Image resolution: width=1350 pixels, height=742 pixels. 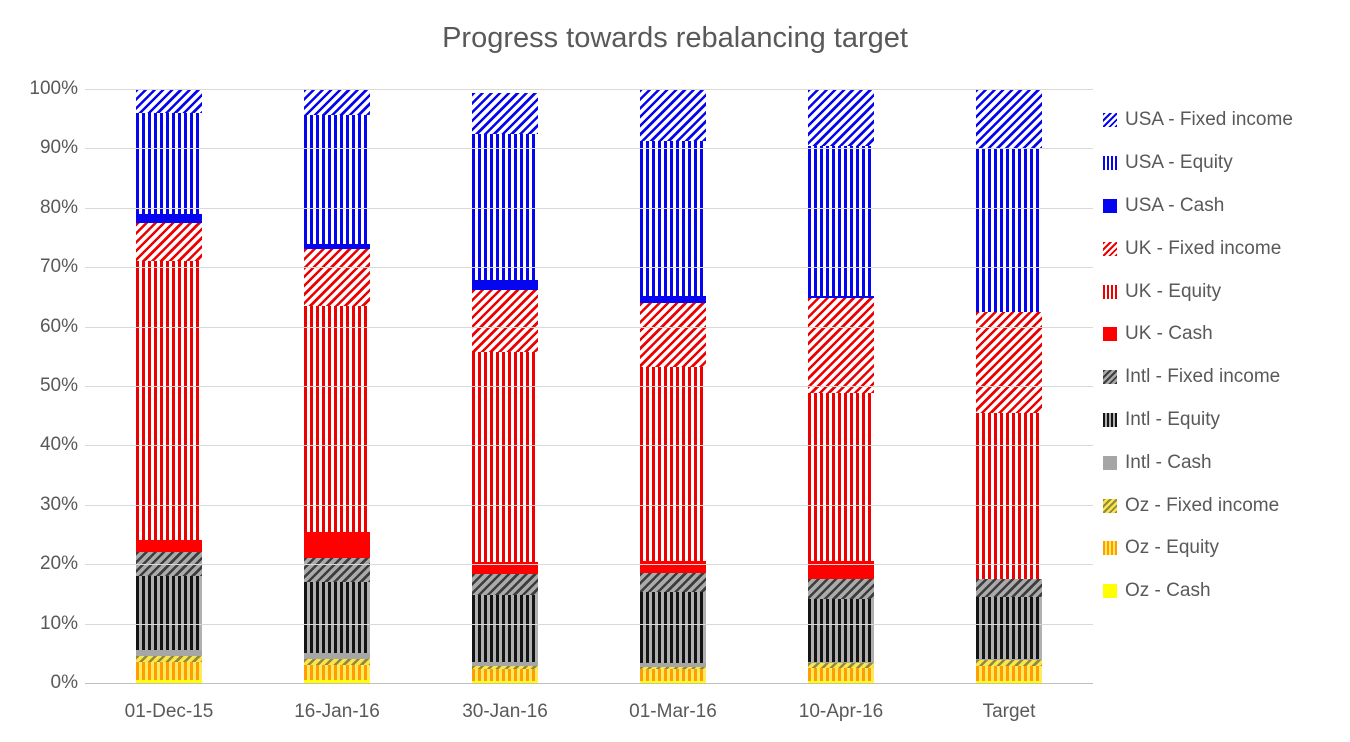 I want to click on y-axis-tick-label: 30%, so click(x=58, y=504).